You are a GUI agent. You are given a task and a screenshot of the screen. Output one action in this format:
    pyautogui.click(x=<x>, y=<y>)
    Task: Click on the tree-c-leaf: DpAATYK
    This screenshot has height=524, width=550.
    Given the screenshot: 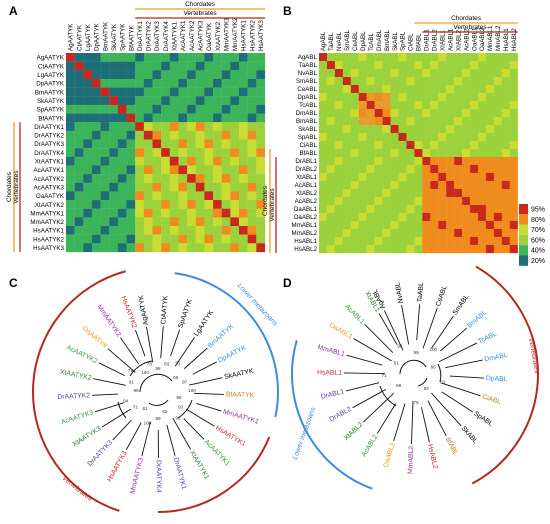 What is the action you would take?
    pyautogui.click(x=232, y=354)
    